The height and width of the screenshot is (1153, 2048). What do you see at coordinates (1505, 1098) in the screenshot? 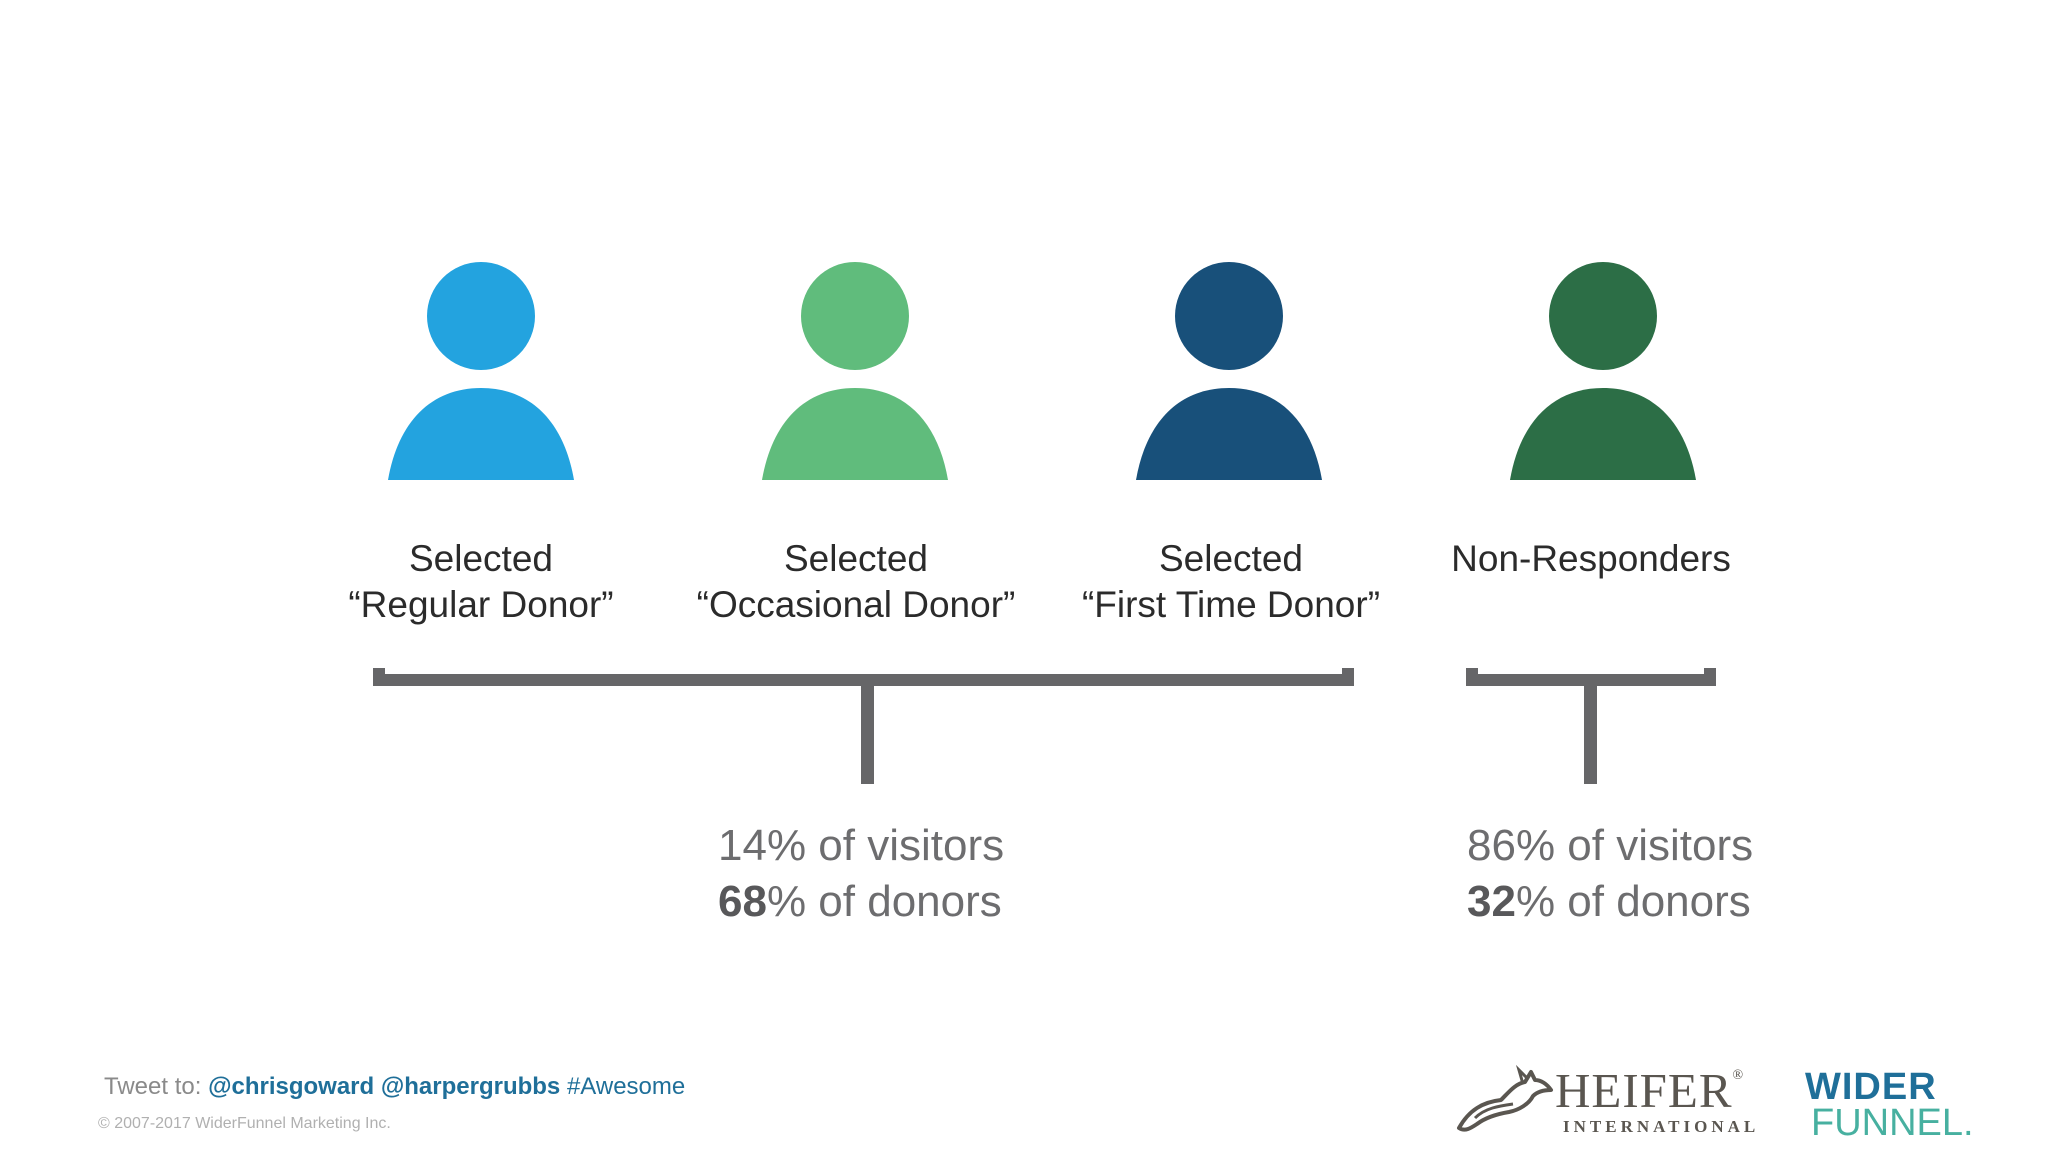
I see `heifer-cow-icon` at bounding box center [1505, 1098].